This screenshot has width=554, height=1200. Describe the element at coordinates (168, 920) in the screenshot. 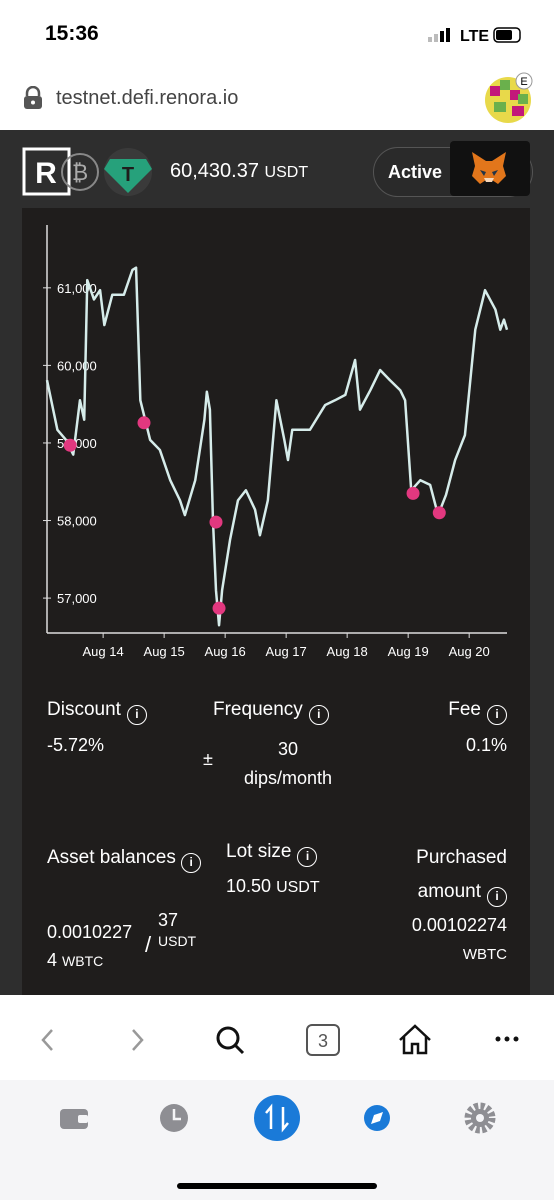

I see `value: 37` at that location.